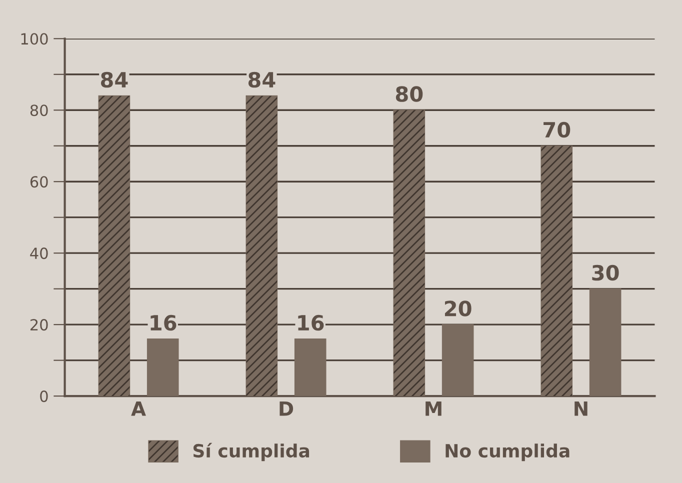 The width and height of the screenshot is (682, 483). I want to click on data-label: 70, so click(557, 130).